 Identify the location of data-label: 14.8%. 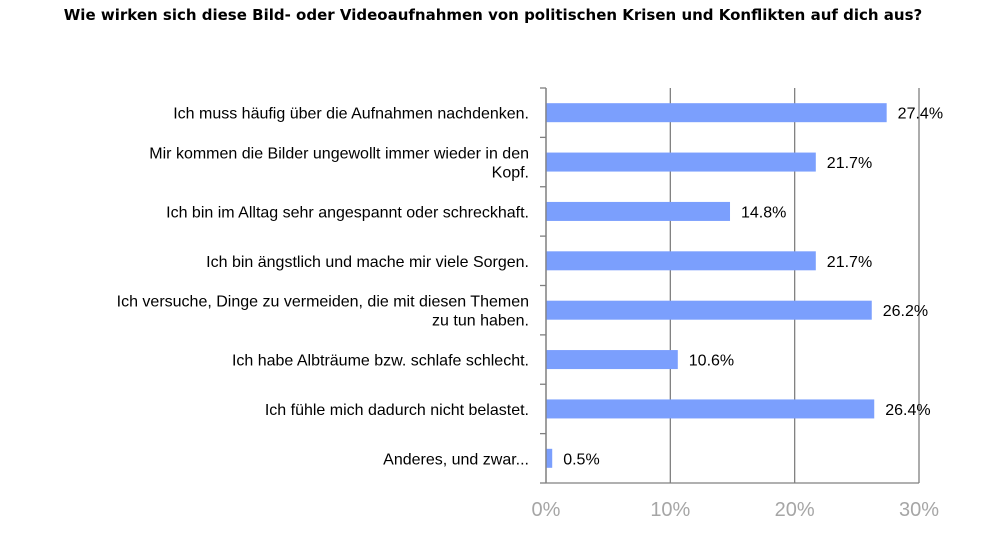
(763, 212).